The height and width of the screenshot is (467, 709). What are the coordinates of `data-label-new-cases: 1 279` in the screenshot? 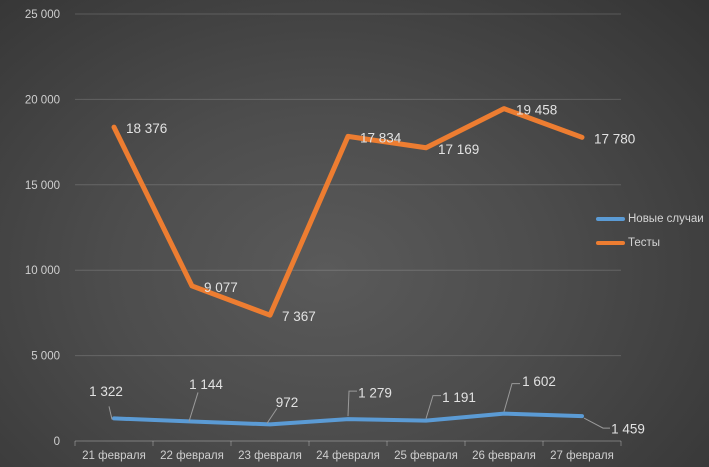 It's located at (375, 393).